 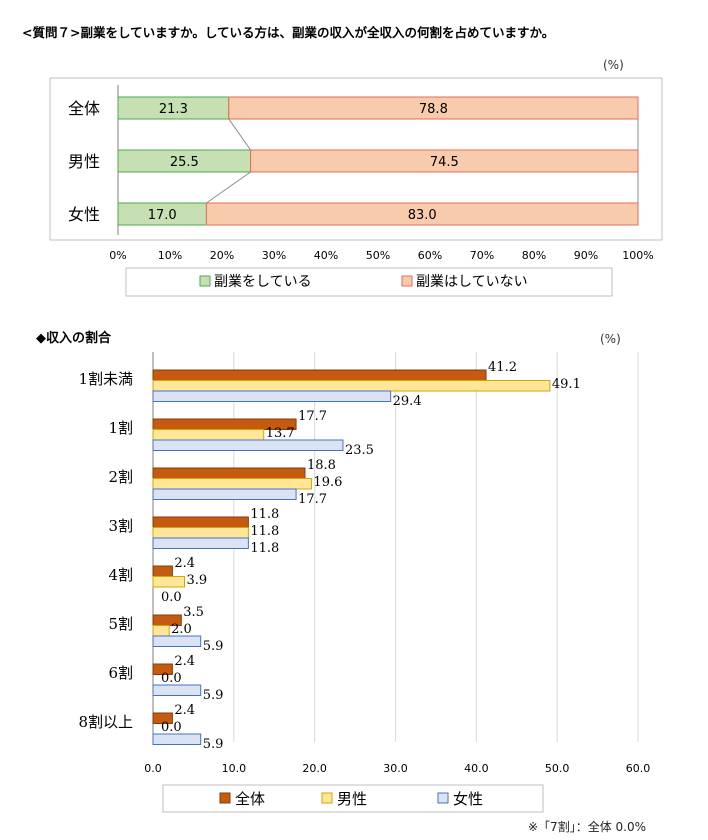 What do you see at coordinates (250, 799) in the screenshot?
I see `chart2-legend-label: 全体` at bounding box center [250, 799].